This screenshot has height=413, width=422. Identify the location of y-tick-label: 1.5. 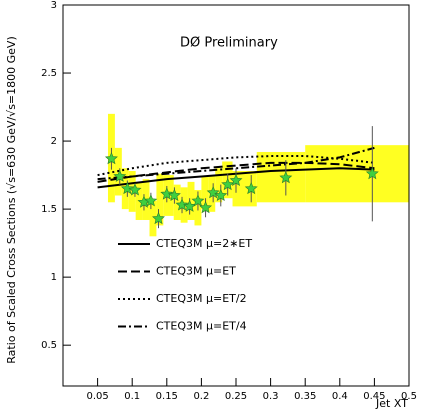
(49, 209).